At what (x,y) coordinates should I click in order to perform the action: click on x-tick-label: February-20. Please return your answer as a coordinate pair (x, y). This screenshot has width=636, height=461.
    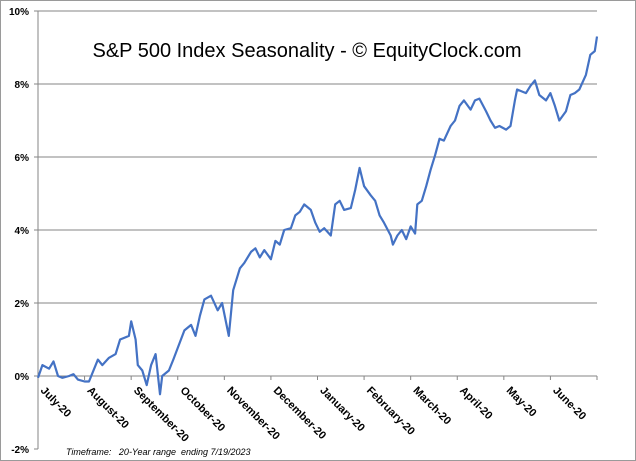
    Looking at the image, I should click on (390, 411).